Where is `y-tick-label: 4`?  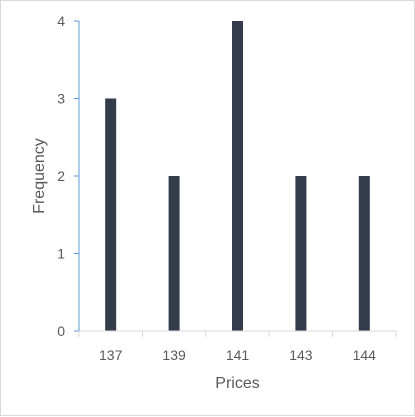
y-tick-label: 4 is located at coordinates (61, 21).